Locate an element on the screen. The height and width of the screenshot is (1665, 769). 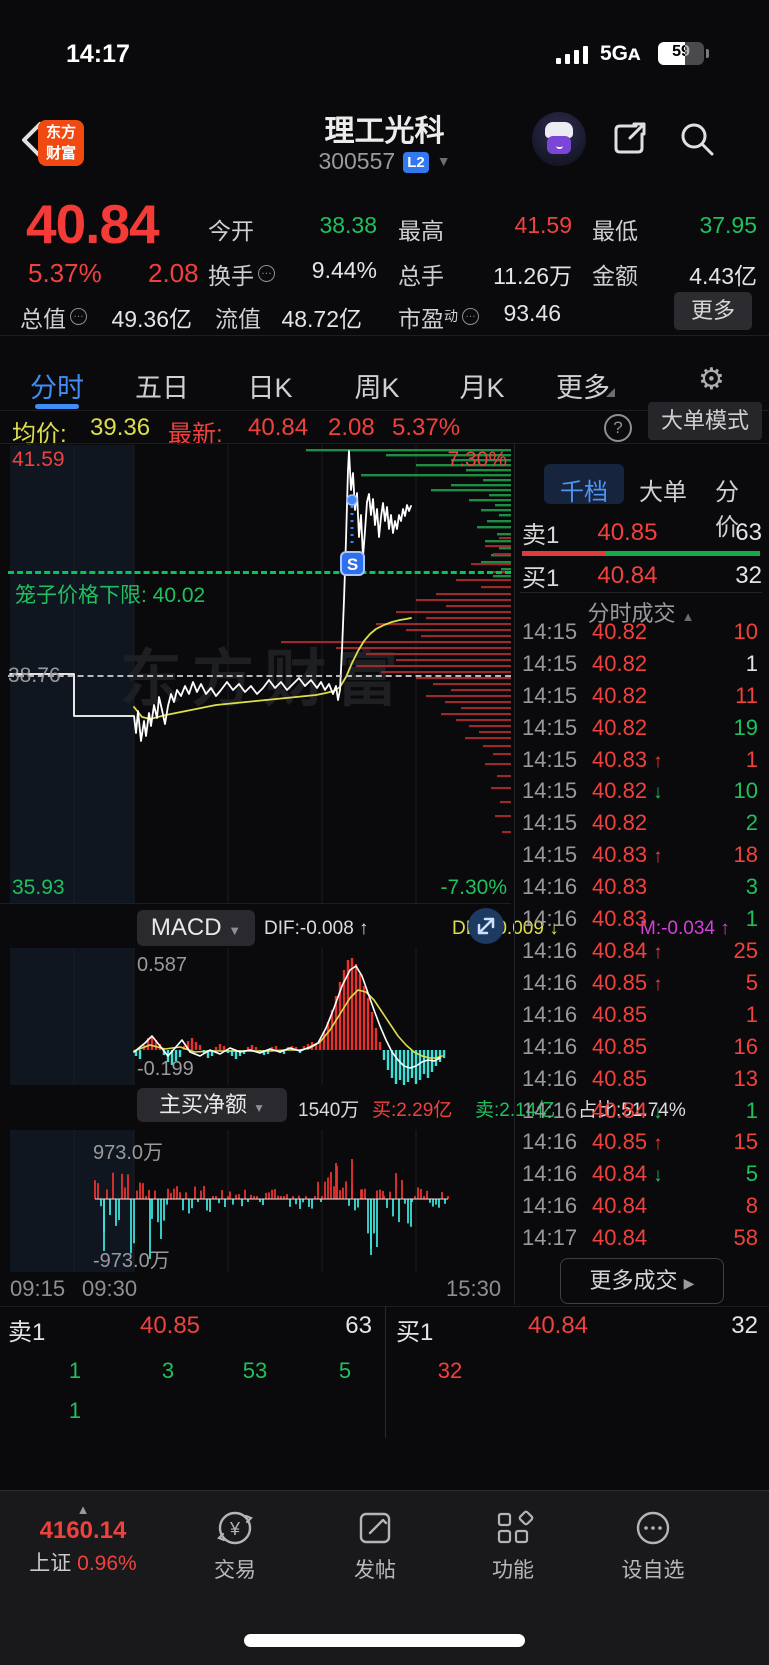
buy1-label: 买1 is located at coordinates (541, 578).